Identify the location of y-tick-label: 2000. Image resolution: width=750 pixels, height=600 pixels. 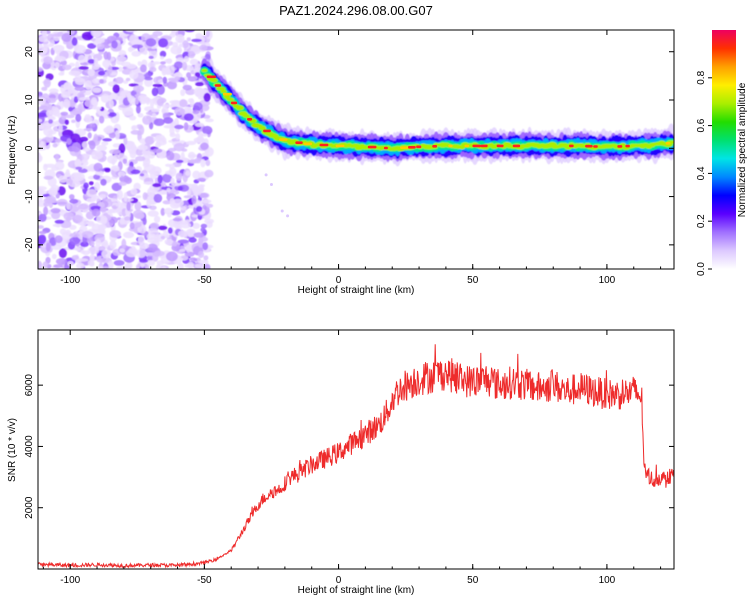
(29, 507).